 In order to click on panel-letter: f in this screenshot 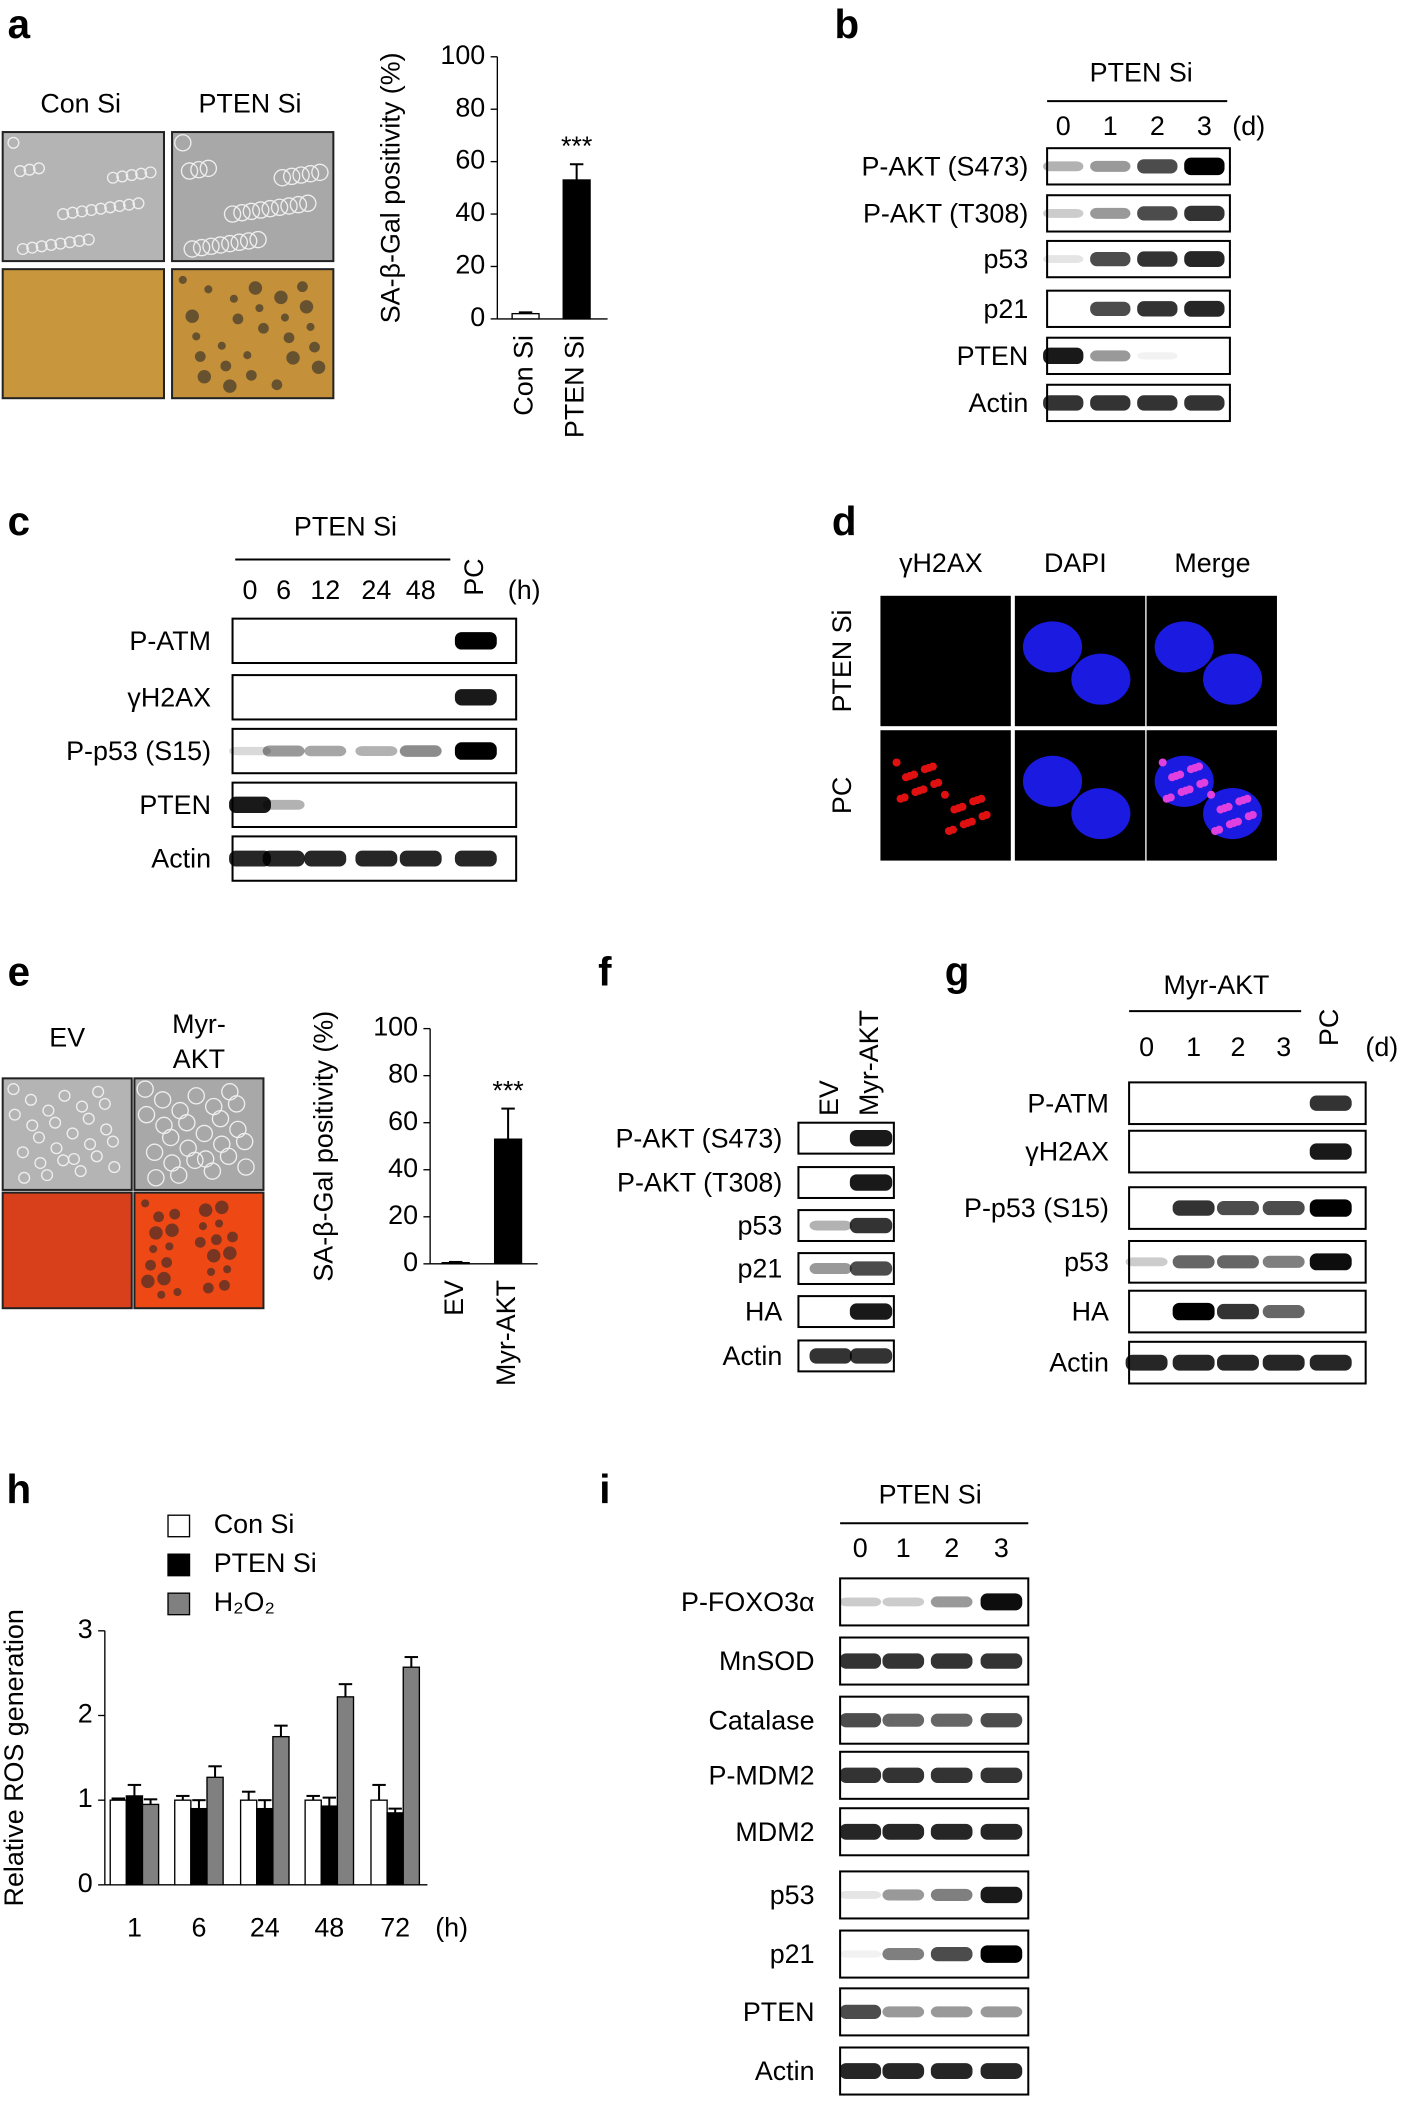, I will do `click(605, 972)`.